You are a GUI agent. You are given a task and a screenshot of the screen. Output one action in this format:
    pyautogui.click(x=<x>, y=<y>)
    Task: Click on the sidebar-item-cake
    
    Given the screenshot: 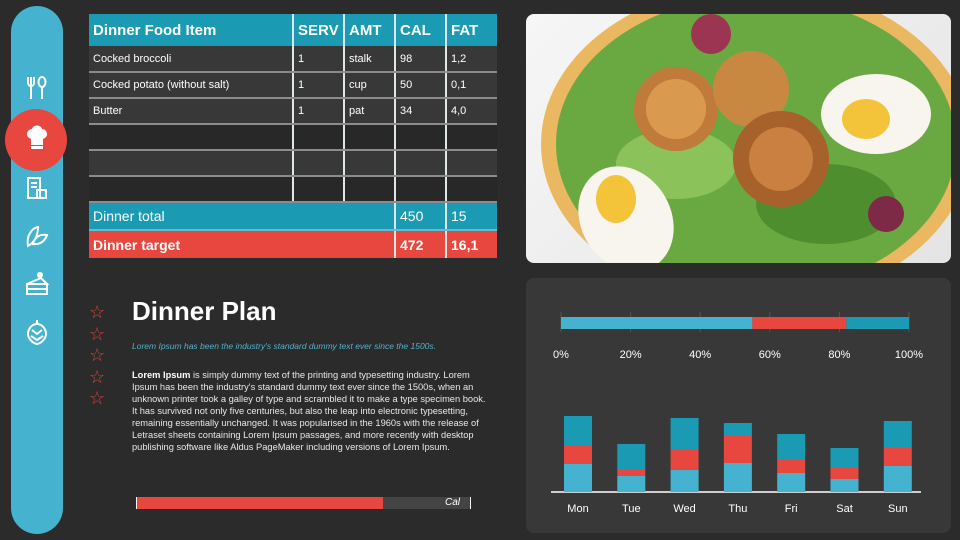 What is the action you would take?
    pyautogui.click(x=37, y=284)
    